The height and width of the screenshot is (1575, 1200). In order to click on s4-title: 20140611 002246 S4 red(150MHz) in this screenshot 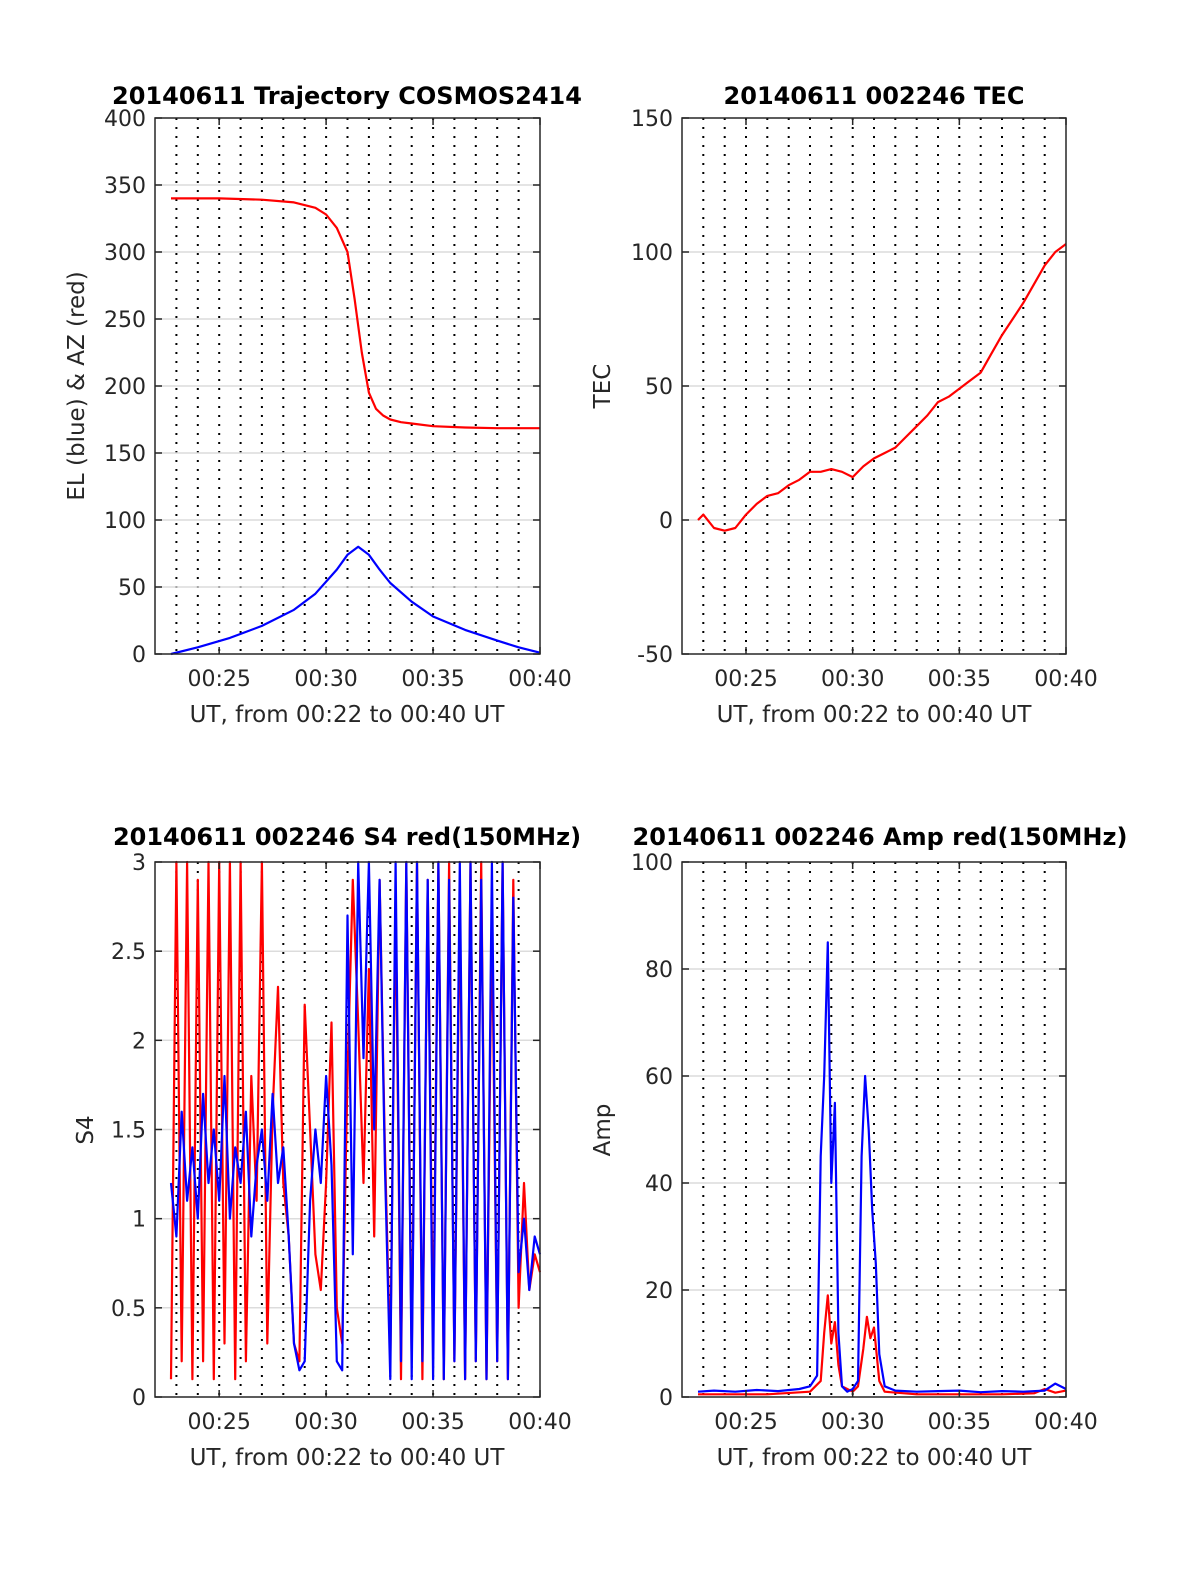, I will do `click(347, 837)`.